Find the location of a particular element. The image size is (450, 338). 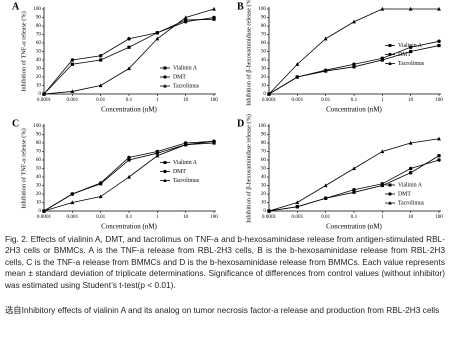

series-line is located at coordinates (354, 70).